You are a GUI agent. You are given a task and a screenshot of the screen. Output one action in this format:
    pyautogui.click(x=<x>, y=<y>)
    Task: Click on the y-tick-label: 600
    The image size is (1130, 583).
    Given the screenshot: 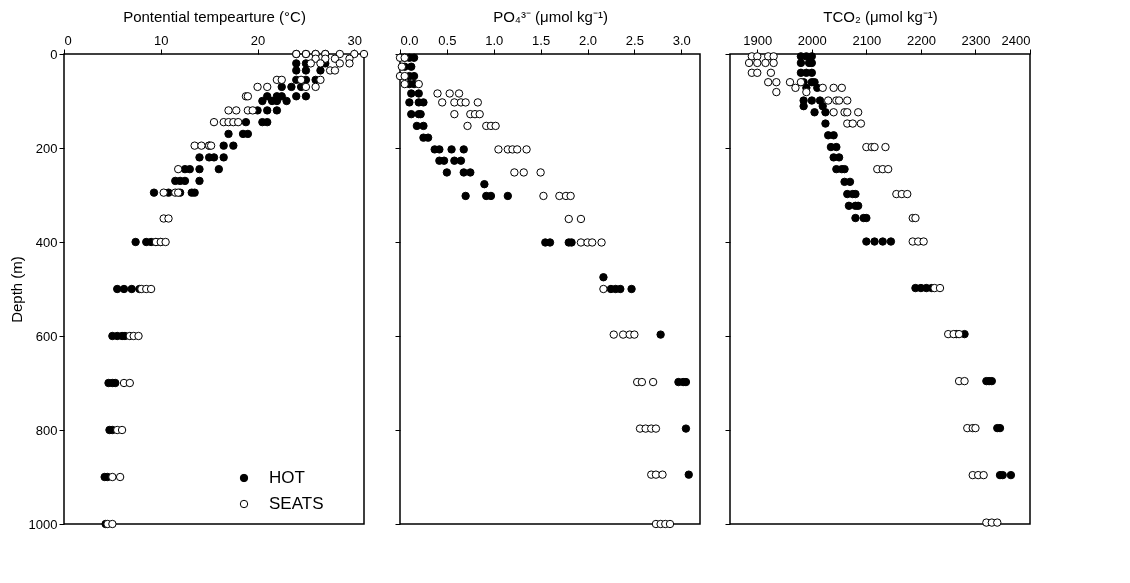 What is the action you would take?
    pyautogui.click(x=46, y=336)
    